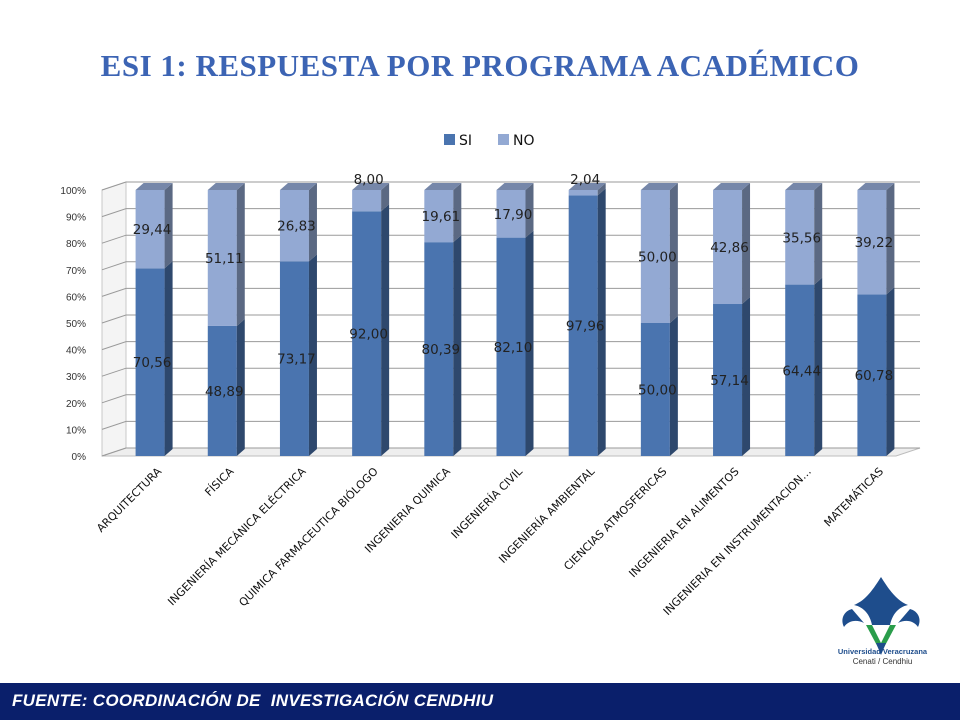  What do you see at coordinates (513, 348) in the screenshot?
I see `data-label: 82,10` at bounding box center [513, 348].